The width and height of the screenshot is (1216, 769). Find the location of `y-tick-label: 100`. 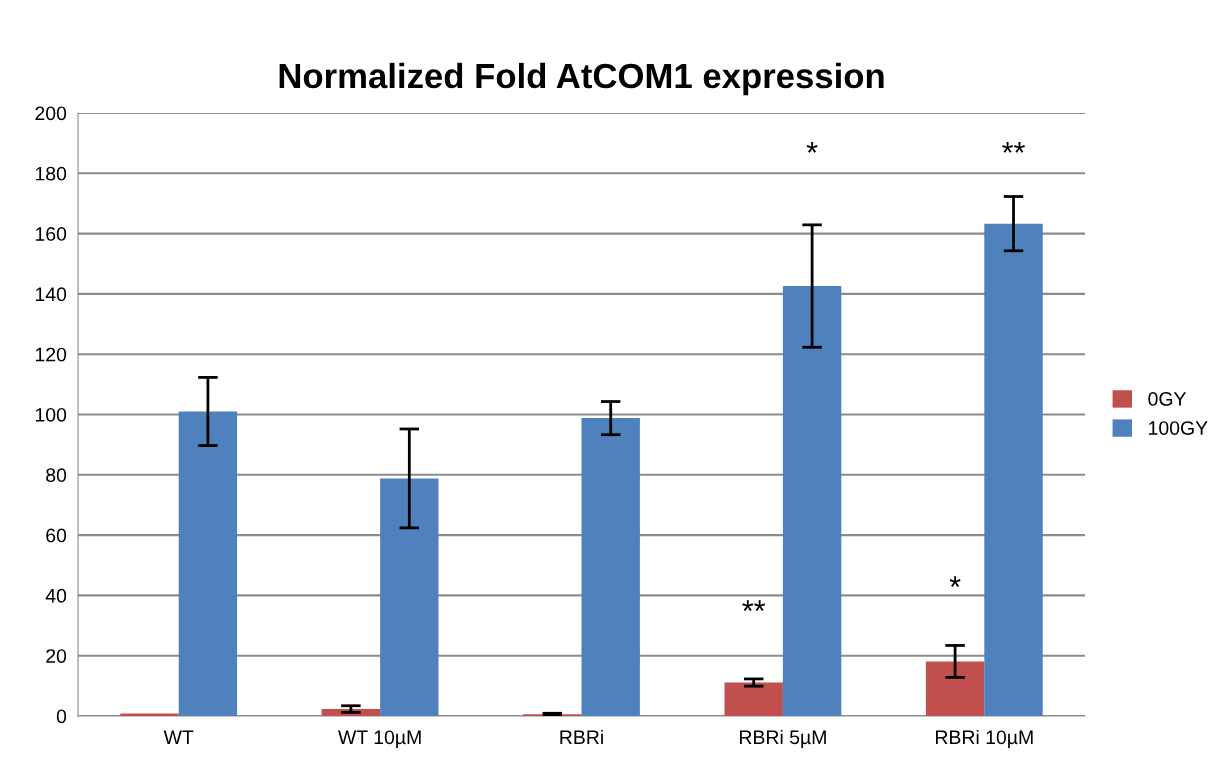

y-tick-label: 100 is located at coordinates (51, 414).